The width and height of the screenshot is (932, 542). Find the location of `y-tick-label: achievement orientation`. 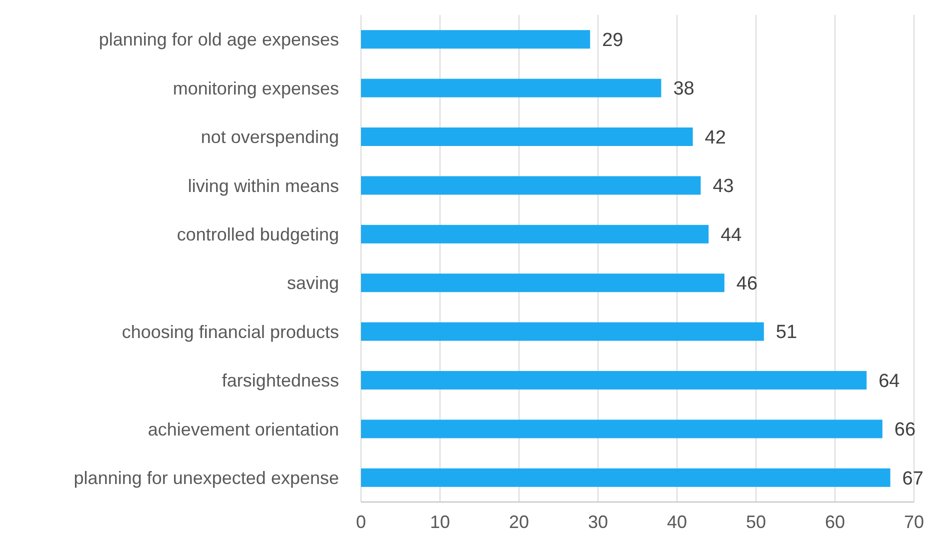

y-tick-label: achievement orientation is located at coordinates (243, 429).